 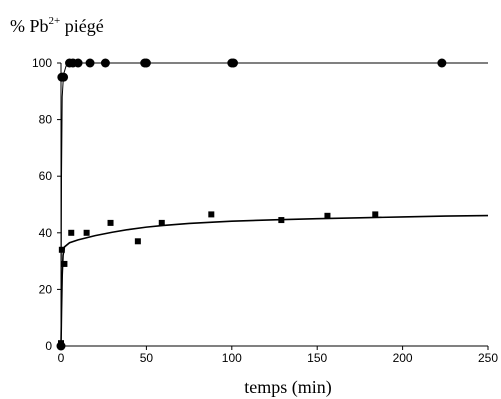 I want to click on y-tick-label: 80, so click(x=46, y=120).